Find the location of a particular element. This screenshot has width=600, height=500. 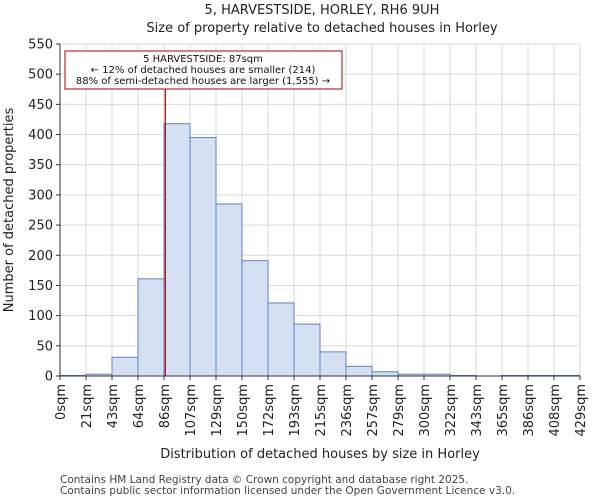

x-tick-label: 215sqm is located at coordinates (321, 410).